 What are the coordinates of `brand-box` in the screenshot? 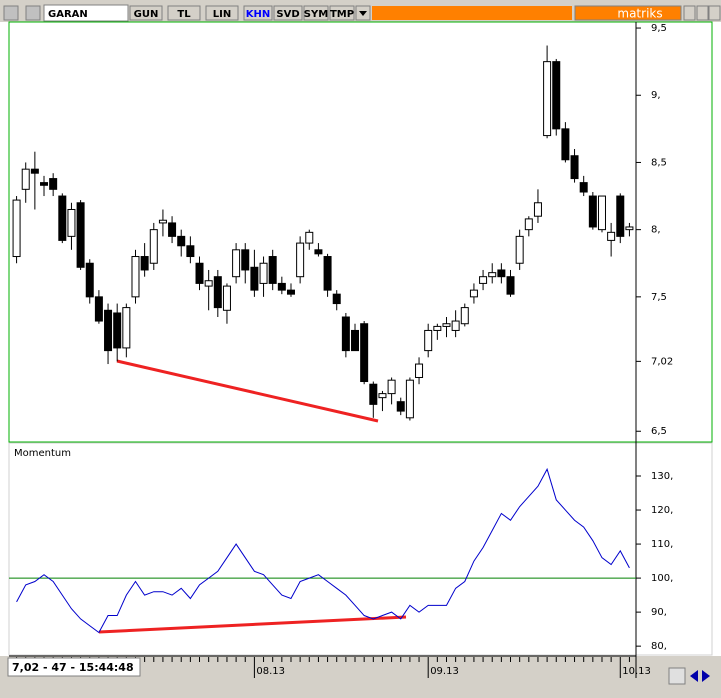 It's located at (628, 13).